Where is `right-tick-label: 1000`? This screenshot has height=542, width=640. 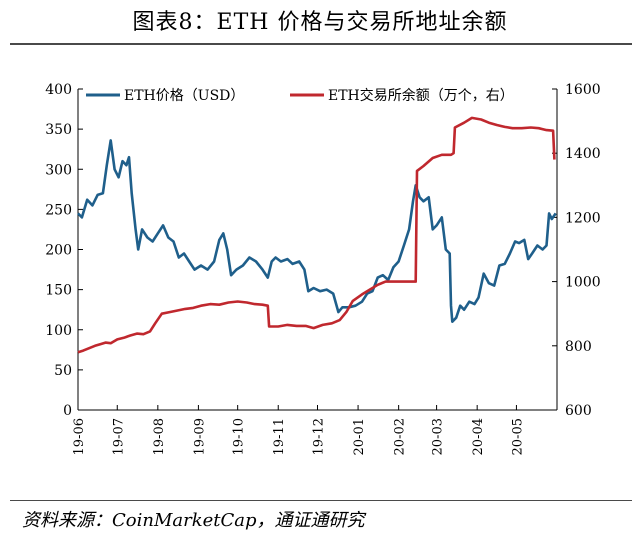 right-tick-label: 1000 is located at coordinates (583, 283).